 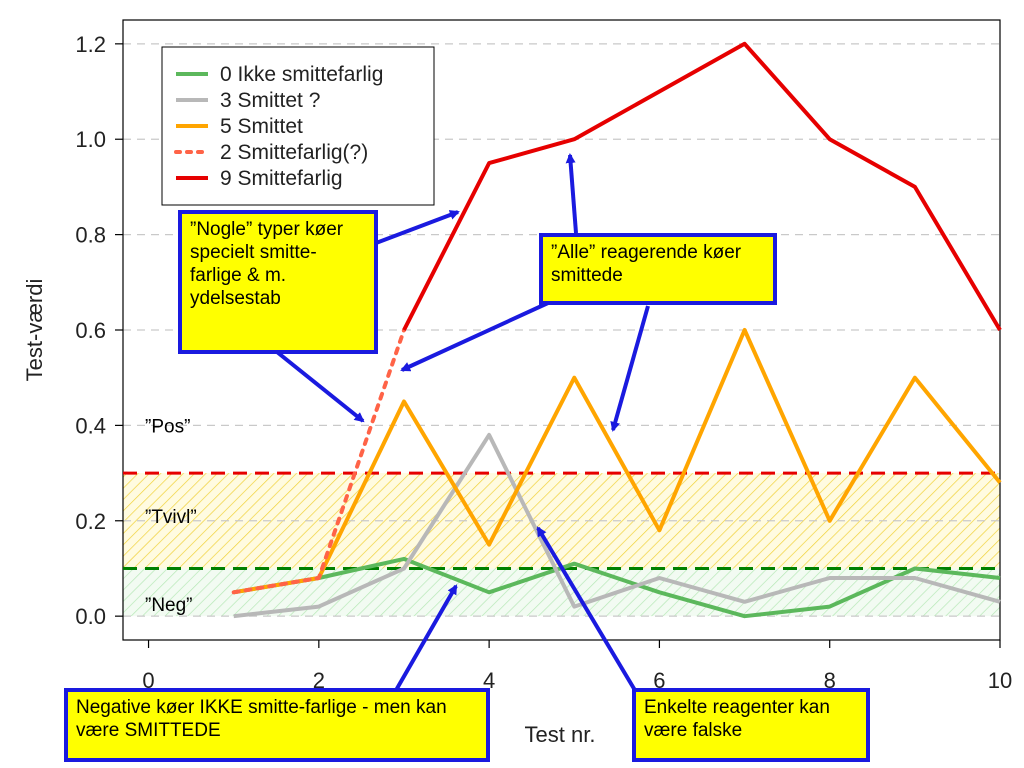 I want to click on x-tick-label: 10, so click(x=1000, y=680).